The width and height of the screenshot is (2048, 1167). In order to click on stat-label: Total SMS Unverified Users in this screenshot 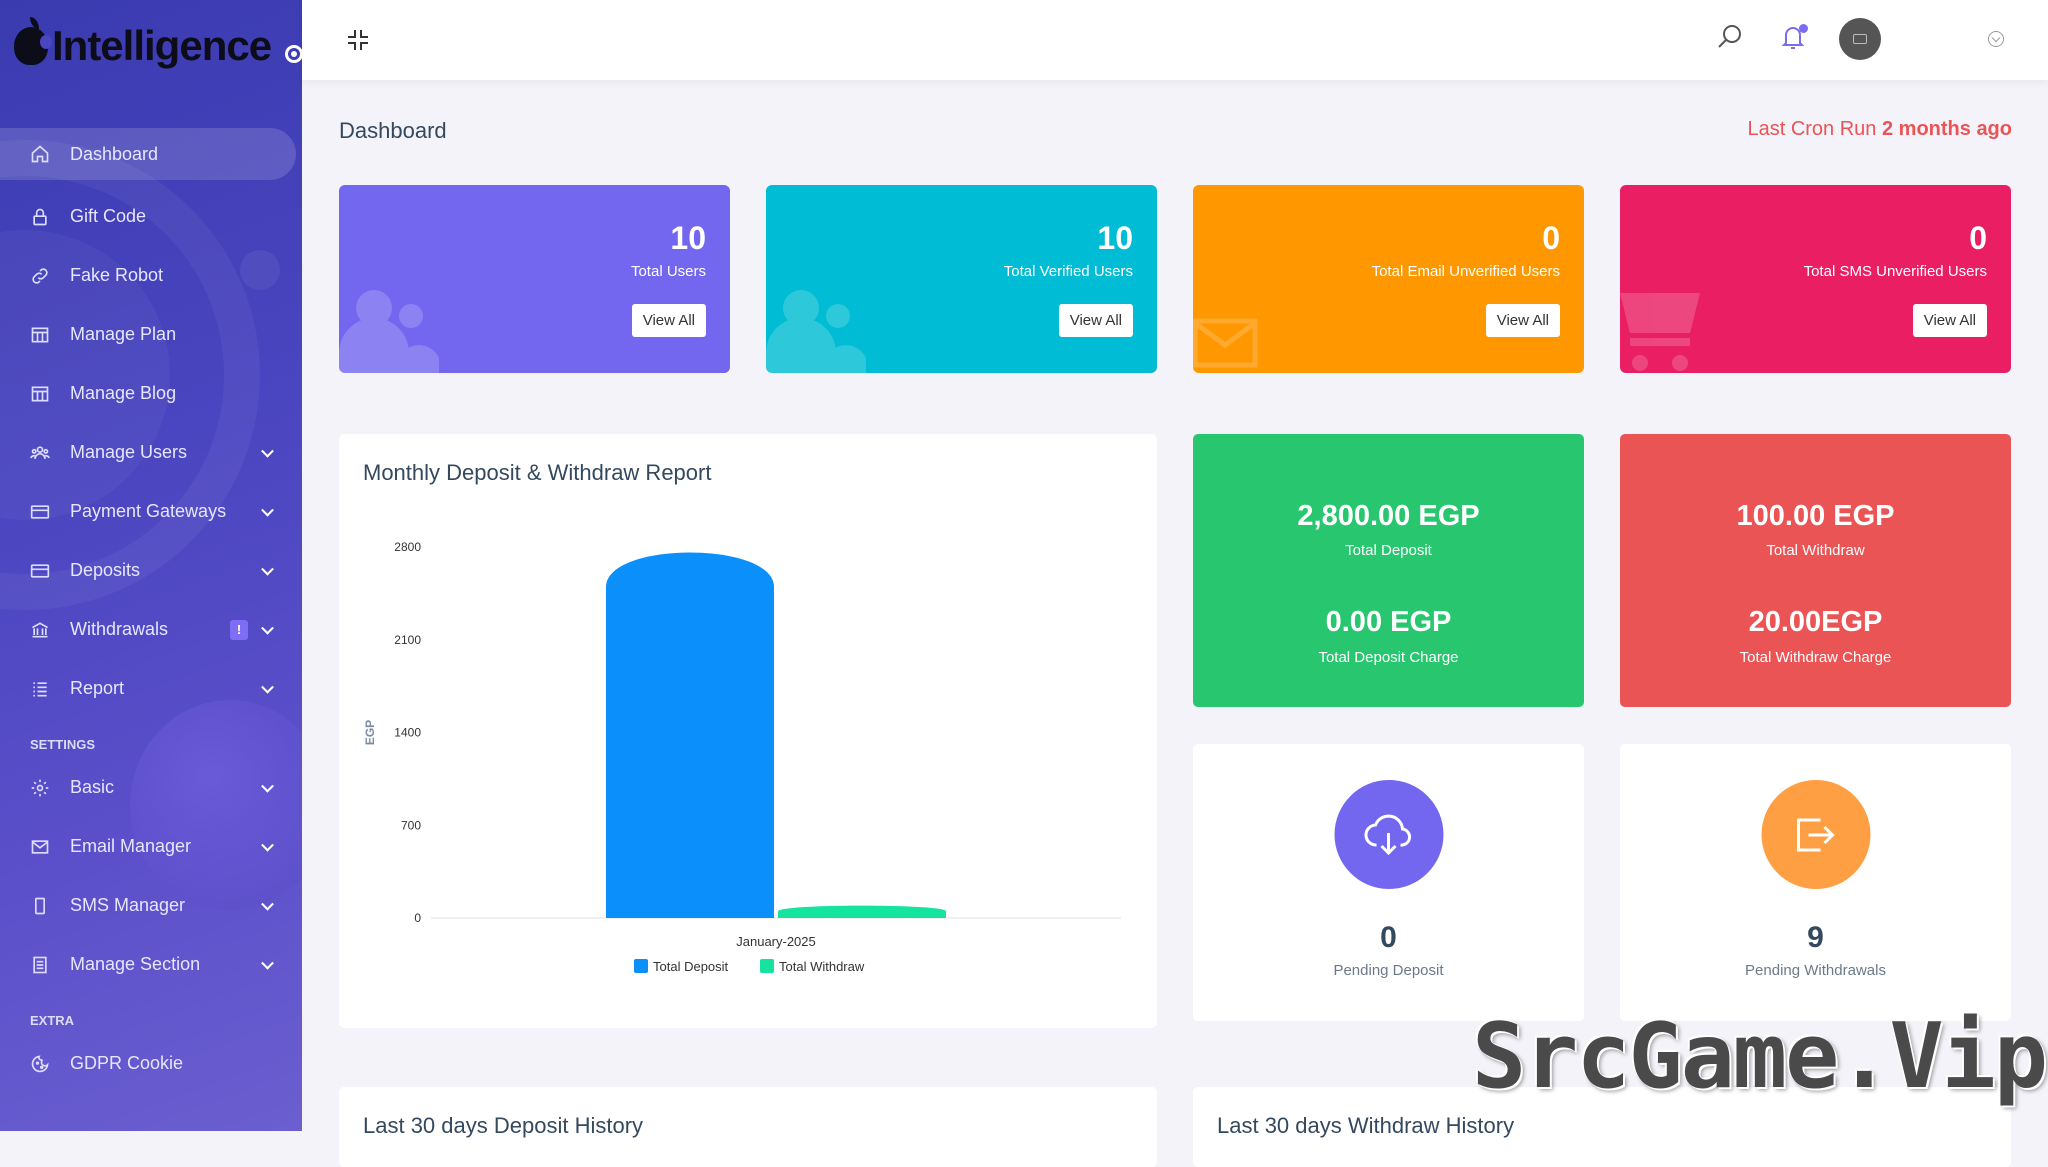, I will do `click(1895, 271)`.